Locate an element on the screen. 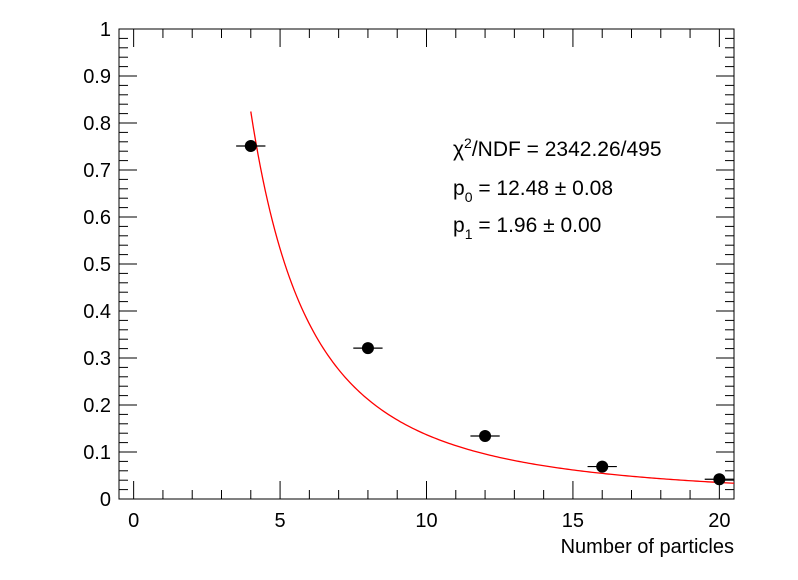  p1-subscript: 1 is located at coordinates (469, 234).